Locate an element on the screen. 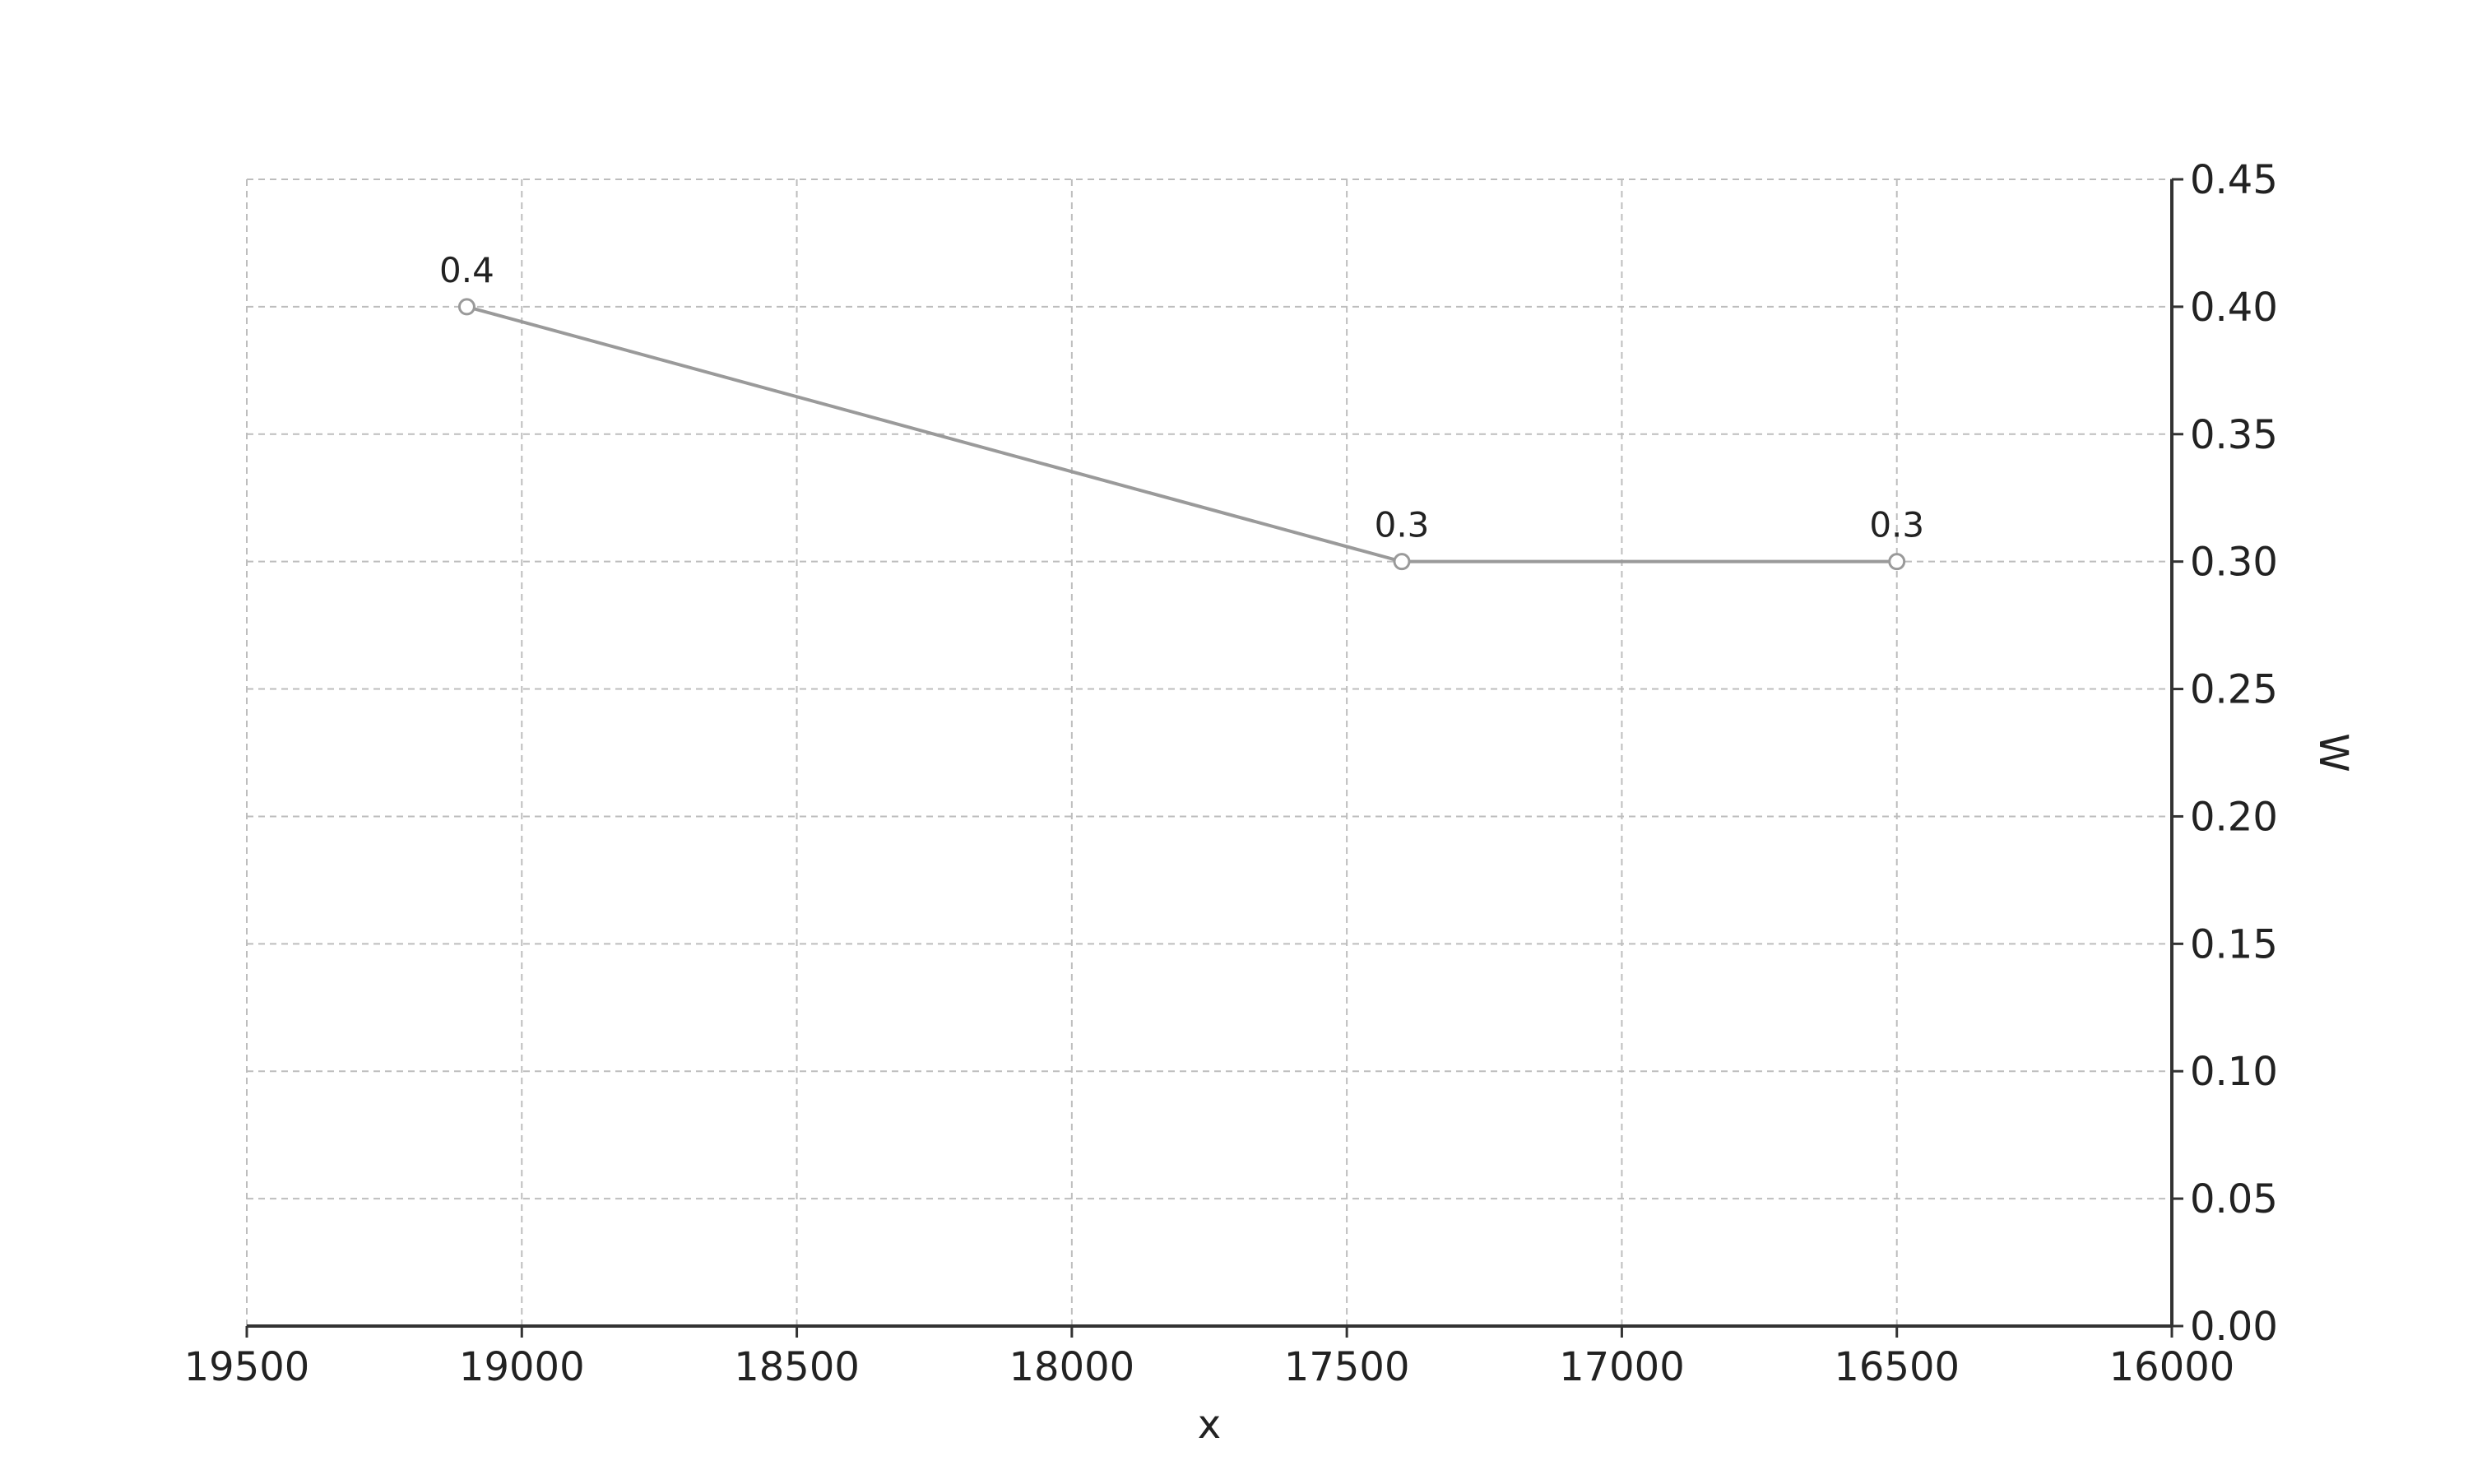 This screenshot has height=1484, width=2468. y-tick-label: 0.40 is located at coordinates (2234, 308).